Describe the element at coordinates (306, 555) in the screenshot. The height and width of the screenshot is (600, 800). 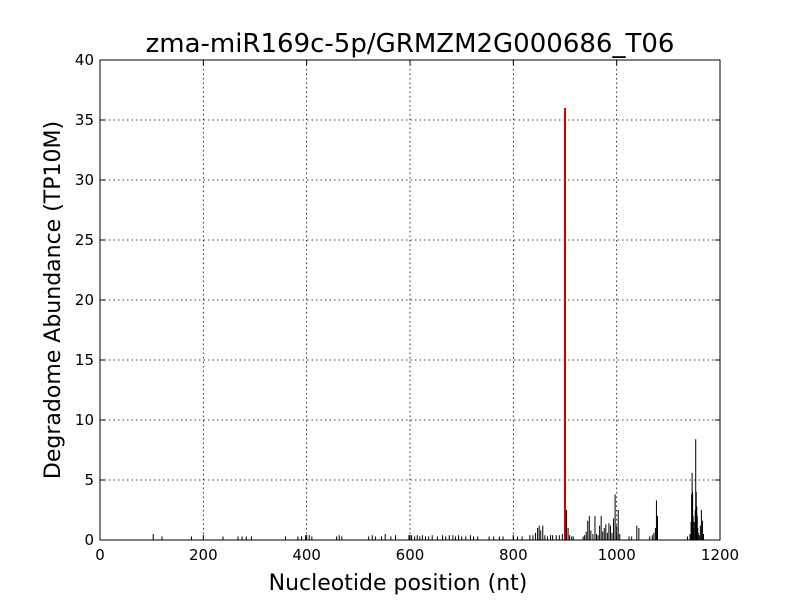
I see `x-tick-label: 400` at that location.